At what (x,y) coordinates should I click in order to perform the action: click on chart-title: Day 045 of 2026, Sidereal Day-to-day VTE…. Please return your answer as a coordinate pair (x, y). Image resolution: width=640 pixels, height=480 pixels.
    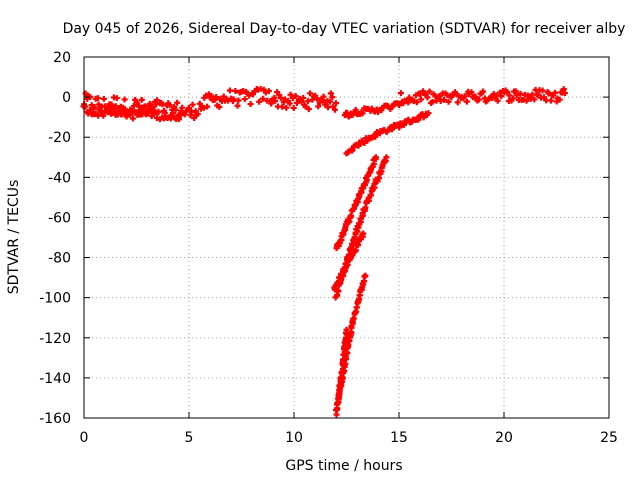
    Looking at the image, I should click on (344, 29).